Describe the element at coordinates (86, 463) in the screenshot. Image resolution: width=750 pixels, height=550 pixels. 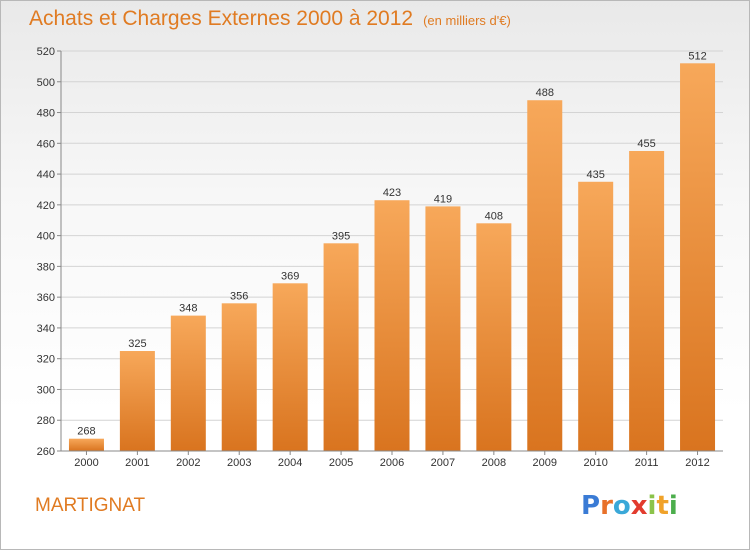
I see `x-tick-label: 2000` at that location.